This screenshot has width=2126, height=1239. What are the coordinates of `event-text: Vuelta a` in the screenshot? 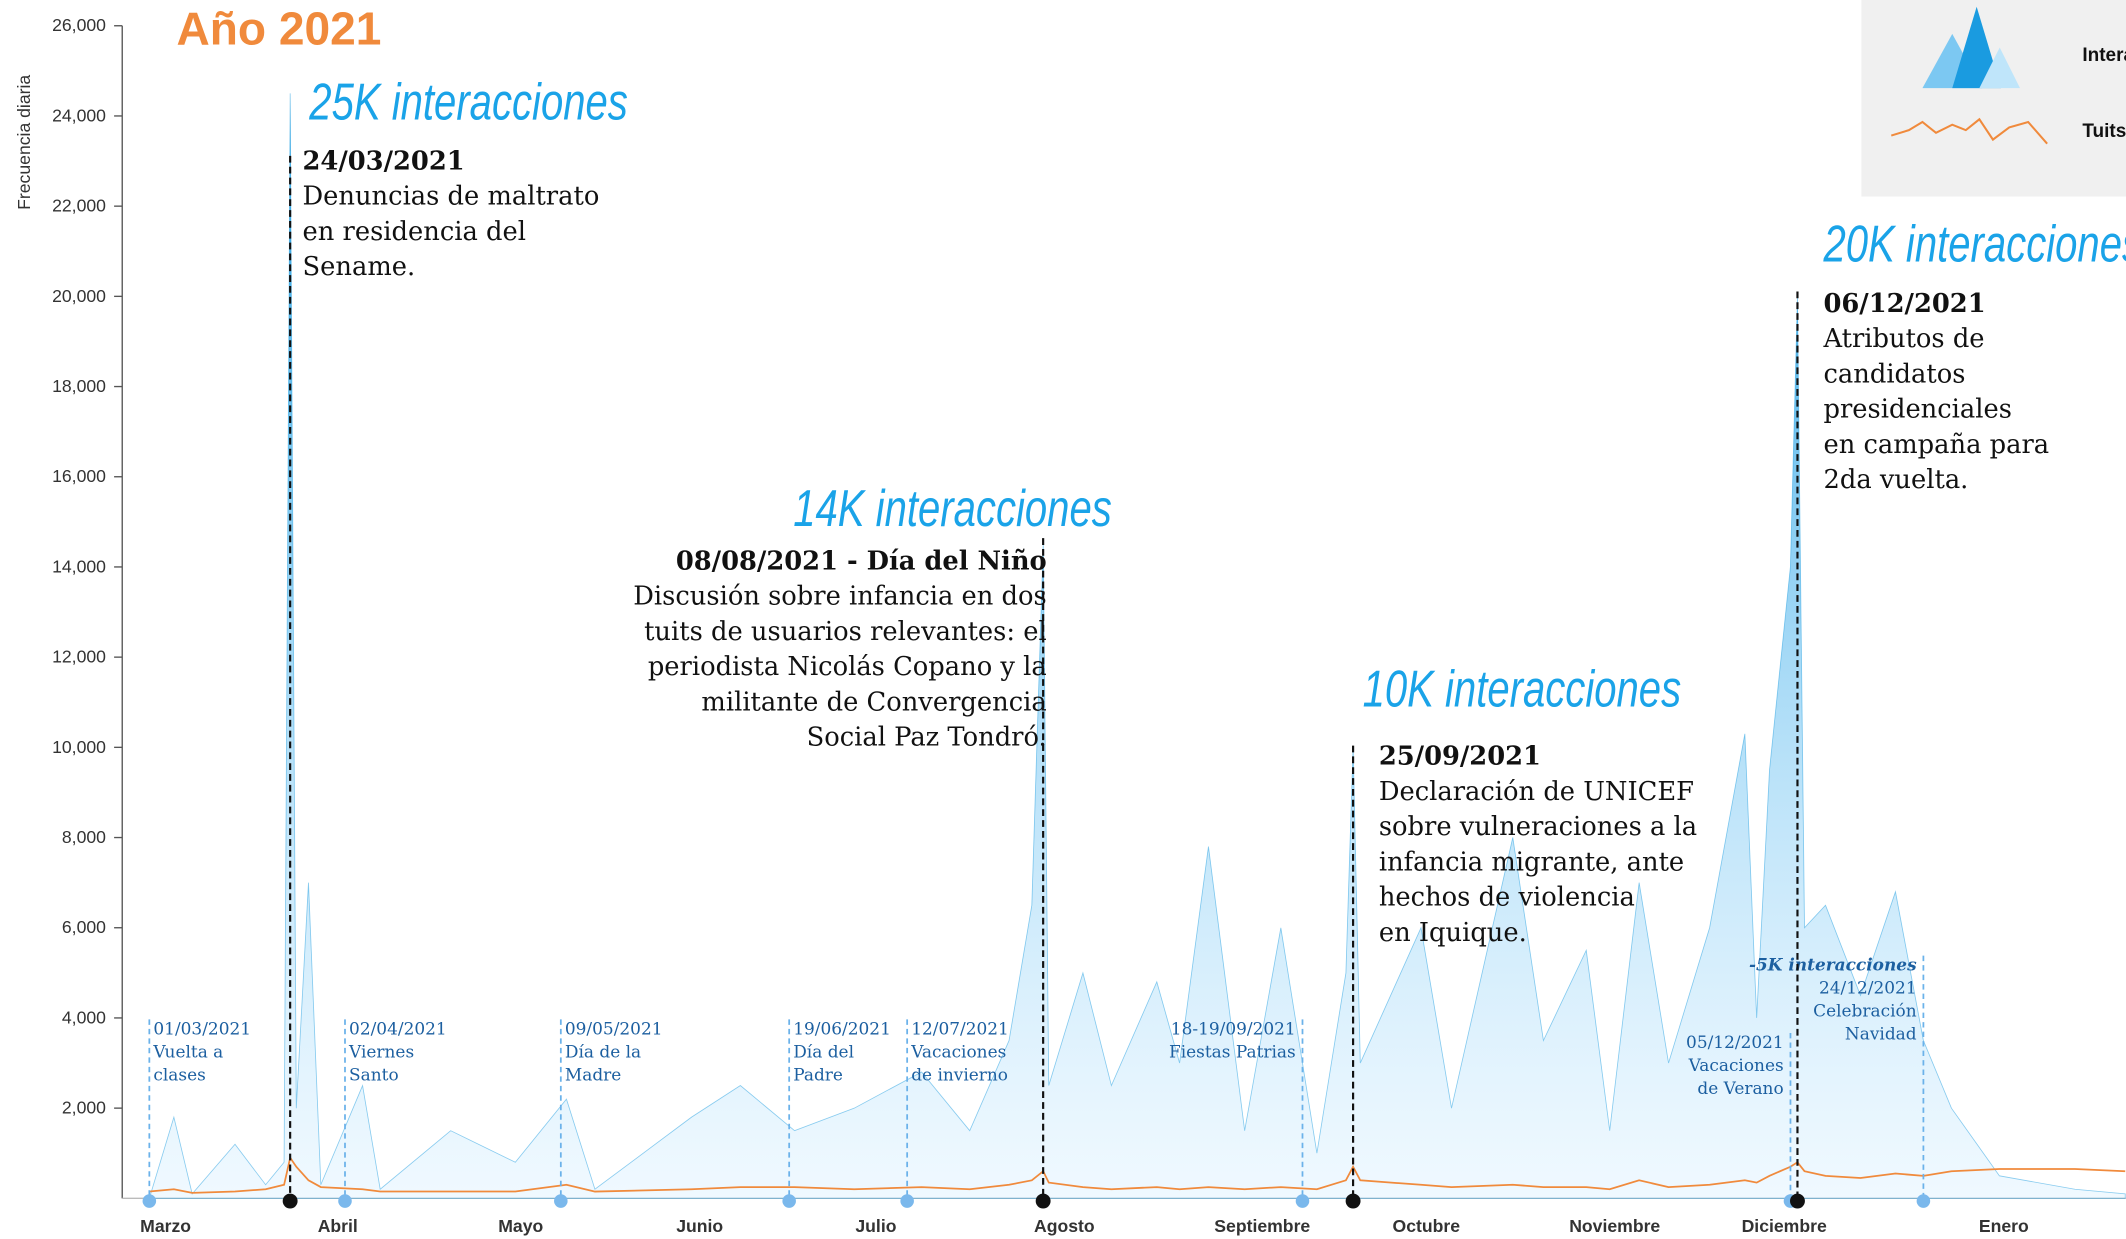 It's located at (187, 1051).